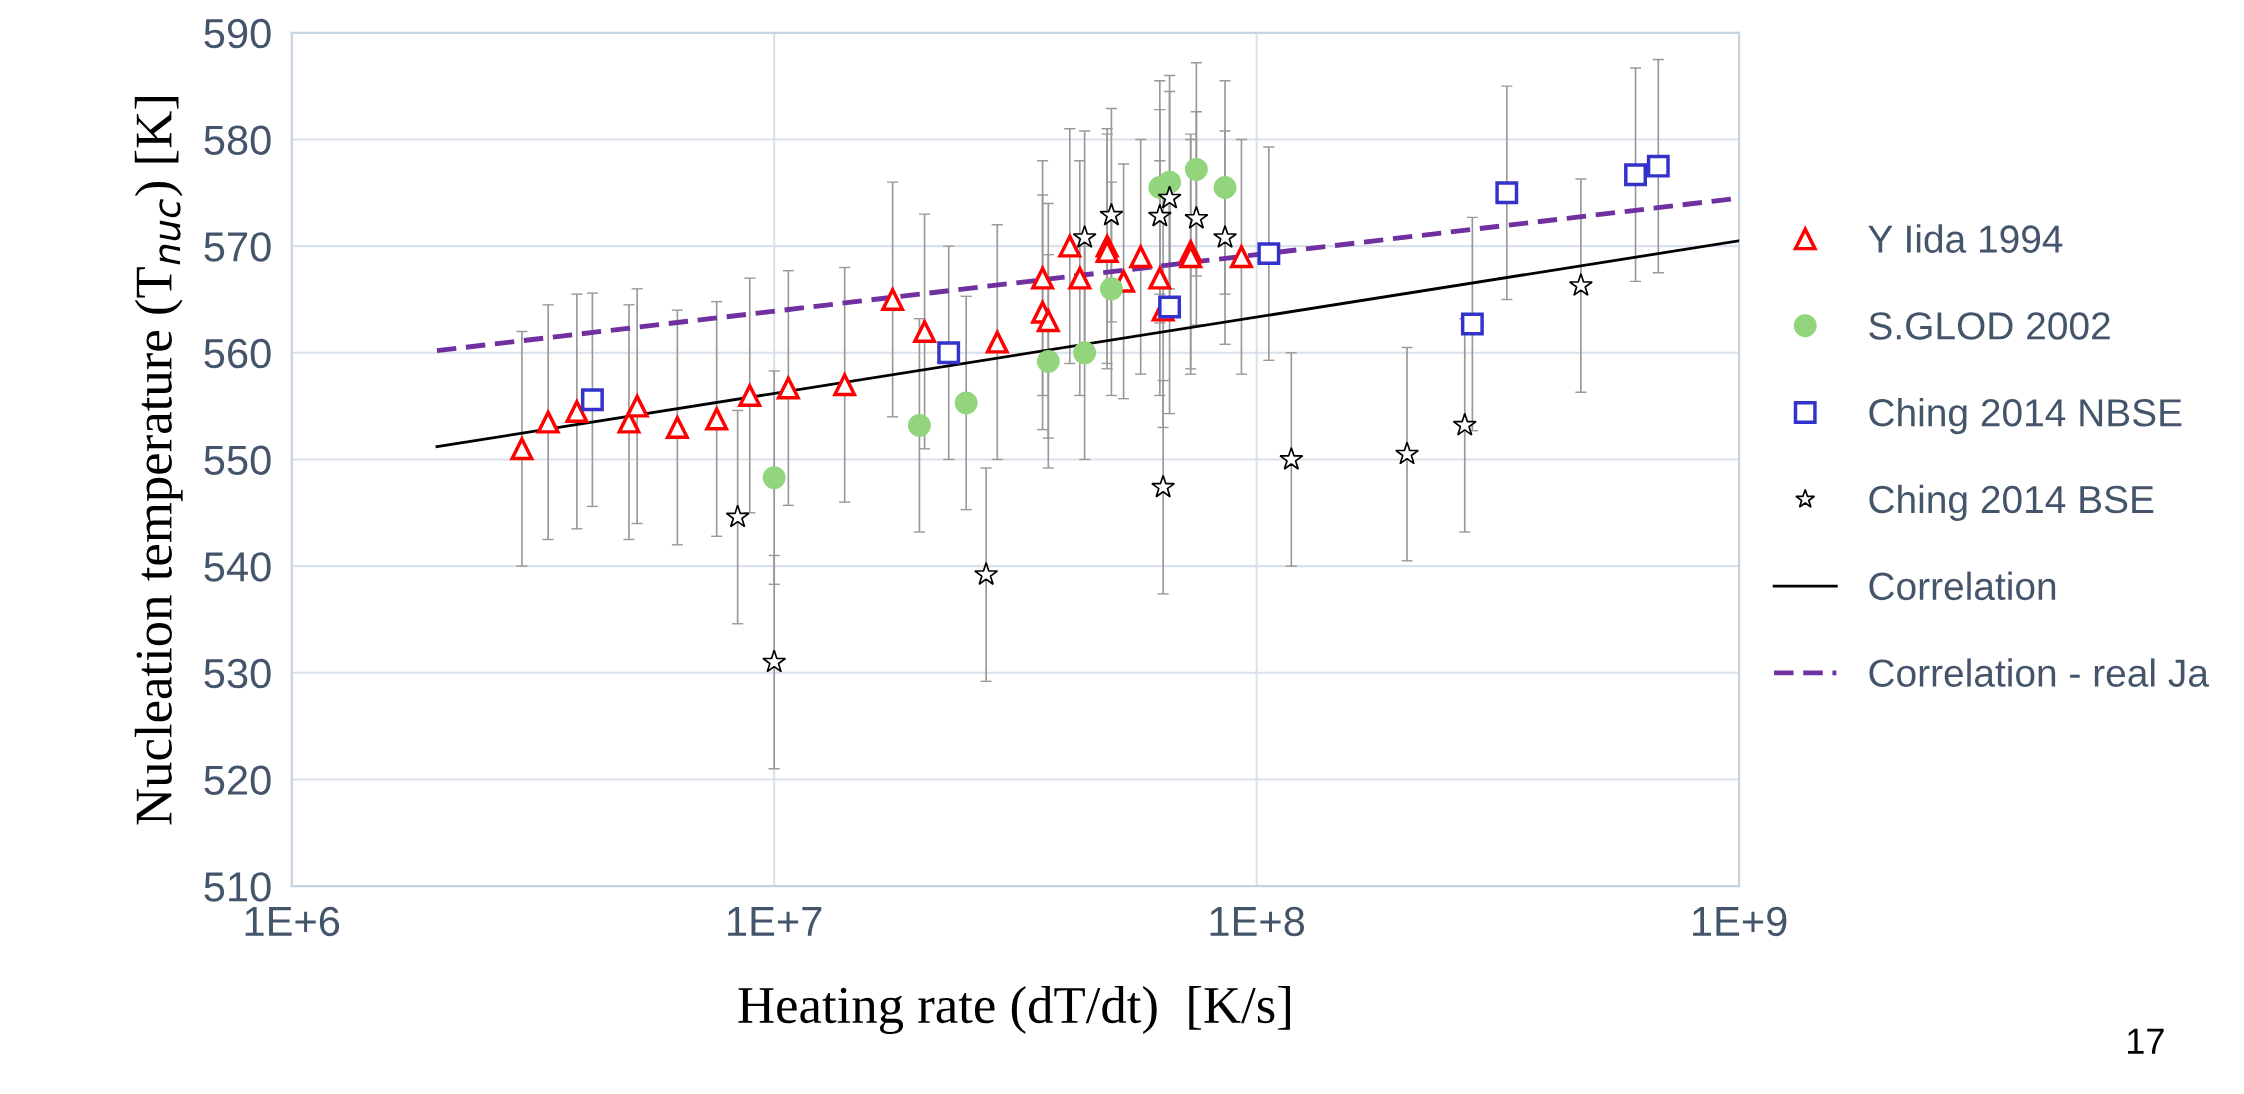  I want to click on y-tick-label: 590, so click(237, 33).